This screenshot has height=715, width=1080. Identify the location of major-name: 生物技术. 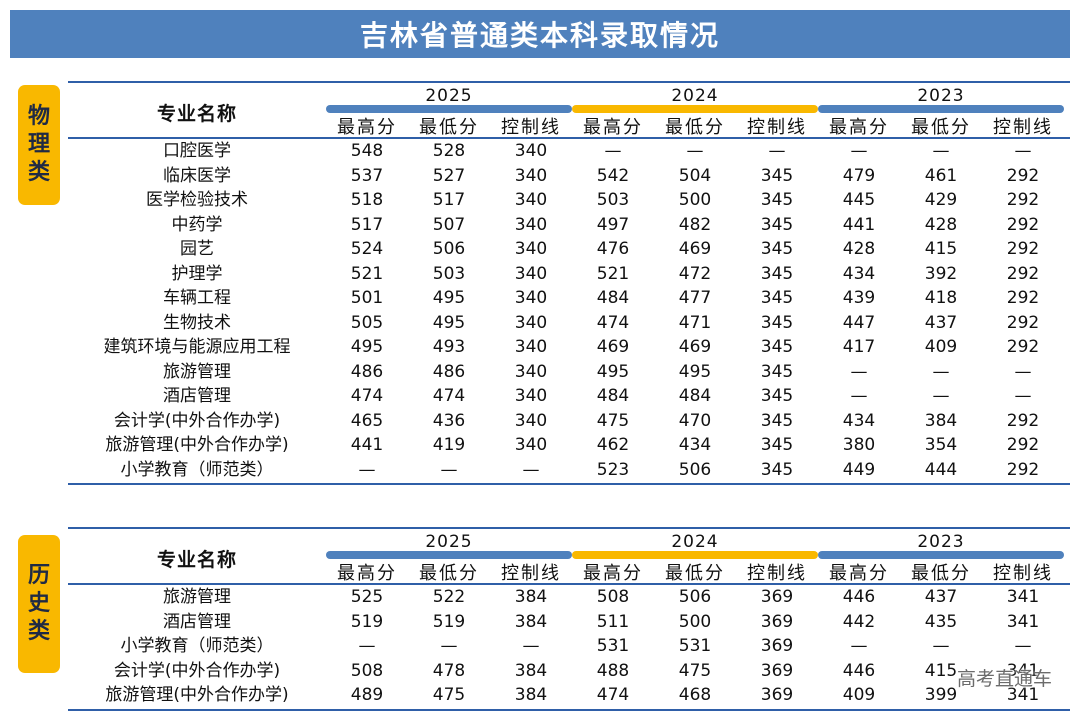
(197, 322).